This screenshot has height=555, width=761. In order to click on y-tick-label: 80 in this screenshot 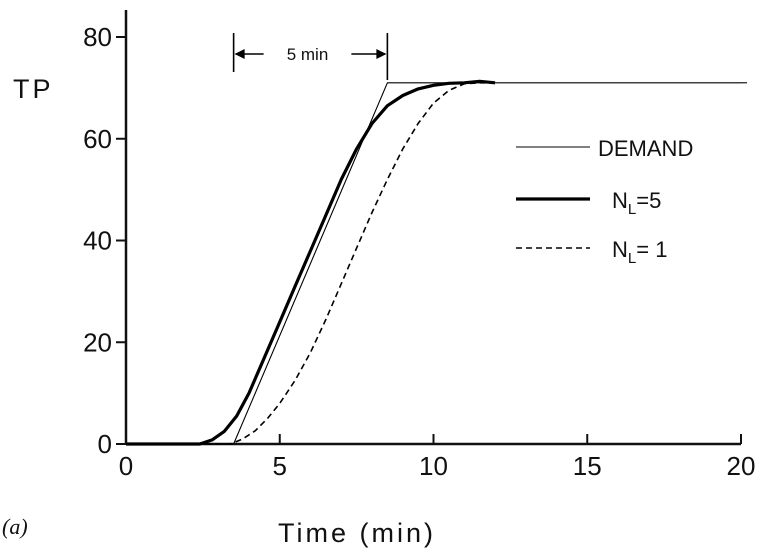, I will do `click(97, 37)`.